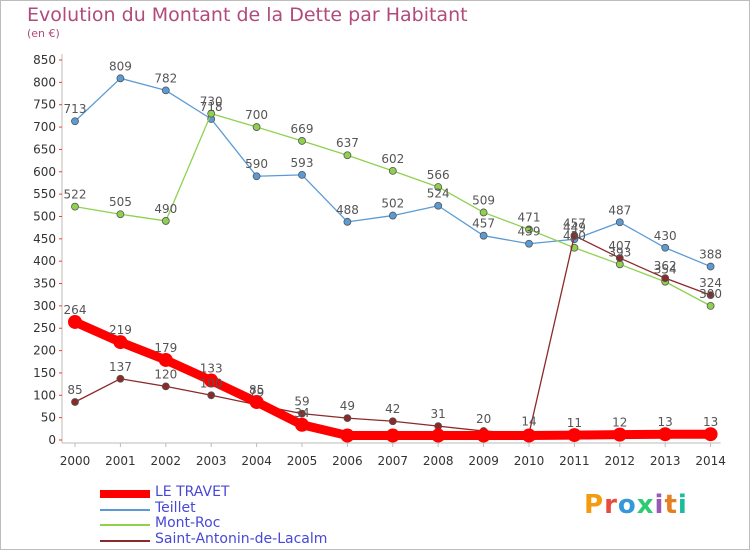 The width and height of the screenshot is (750, 550). Describe the element at coordinates (619, 246) in the screenshot. I see `data-label-saint-antonin-de-lacalm: 407` at that location.